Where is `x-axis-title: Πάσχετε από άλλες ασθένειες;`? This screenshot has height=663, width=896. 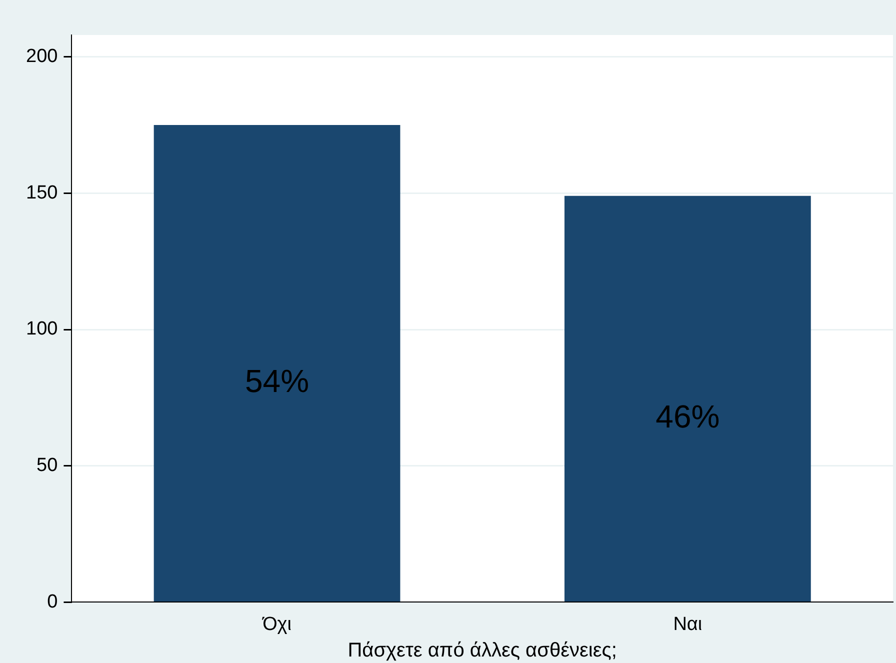
x-axis-title: Πάσχετε από άλλες ασθένειες; is located at coordinates (482, 651).